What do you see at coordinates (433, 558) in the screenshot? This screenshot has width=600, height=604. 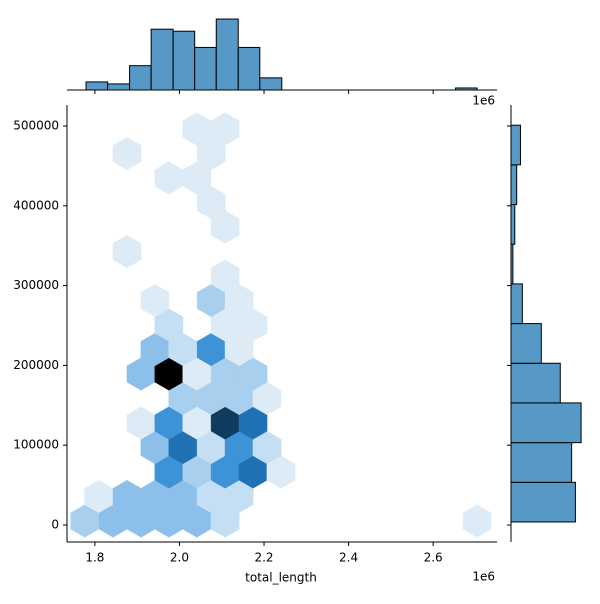 I see `x-tick-label: 2.6` at bounding box center [433, 558].